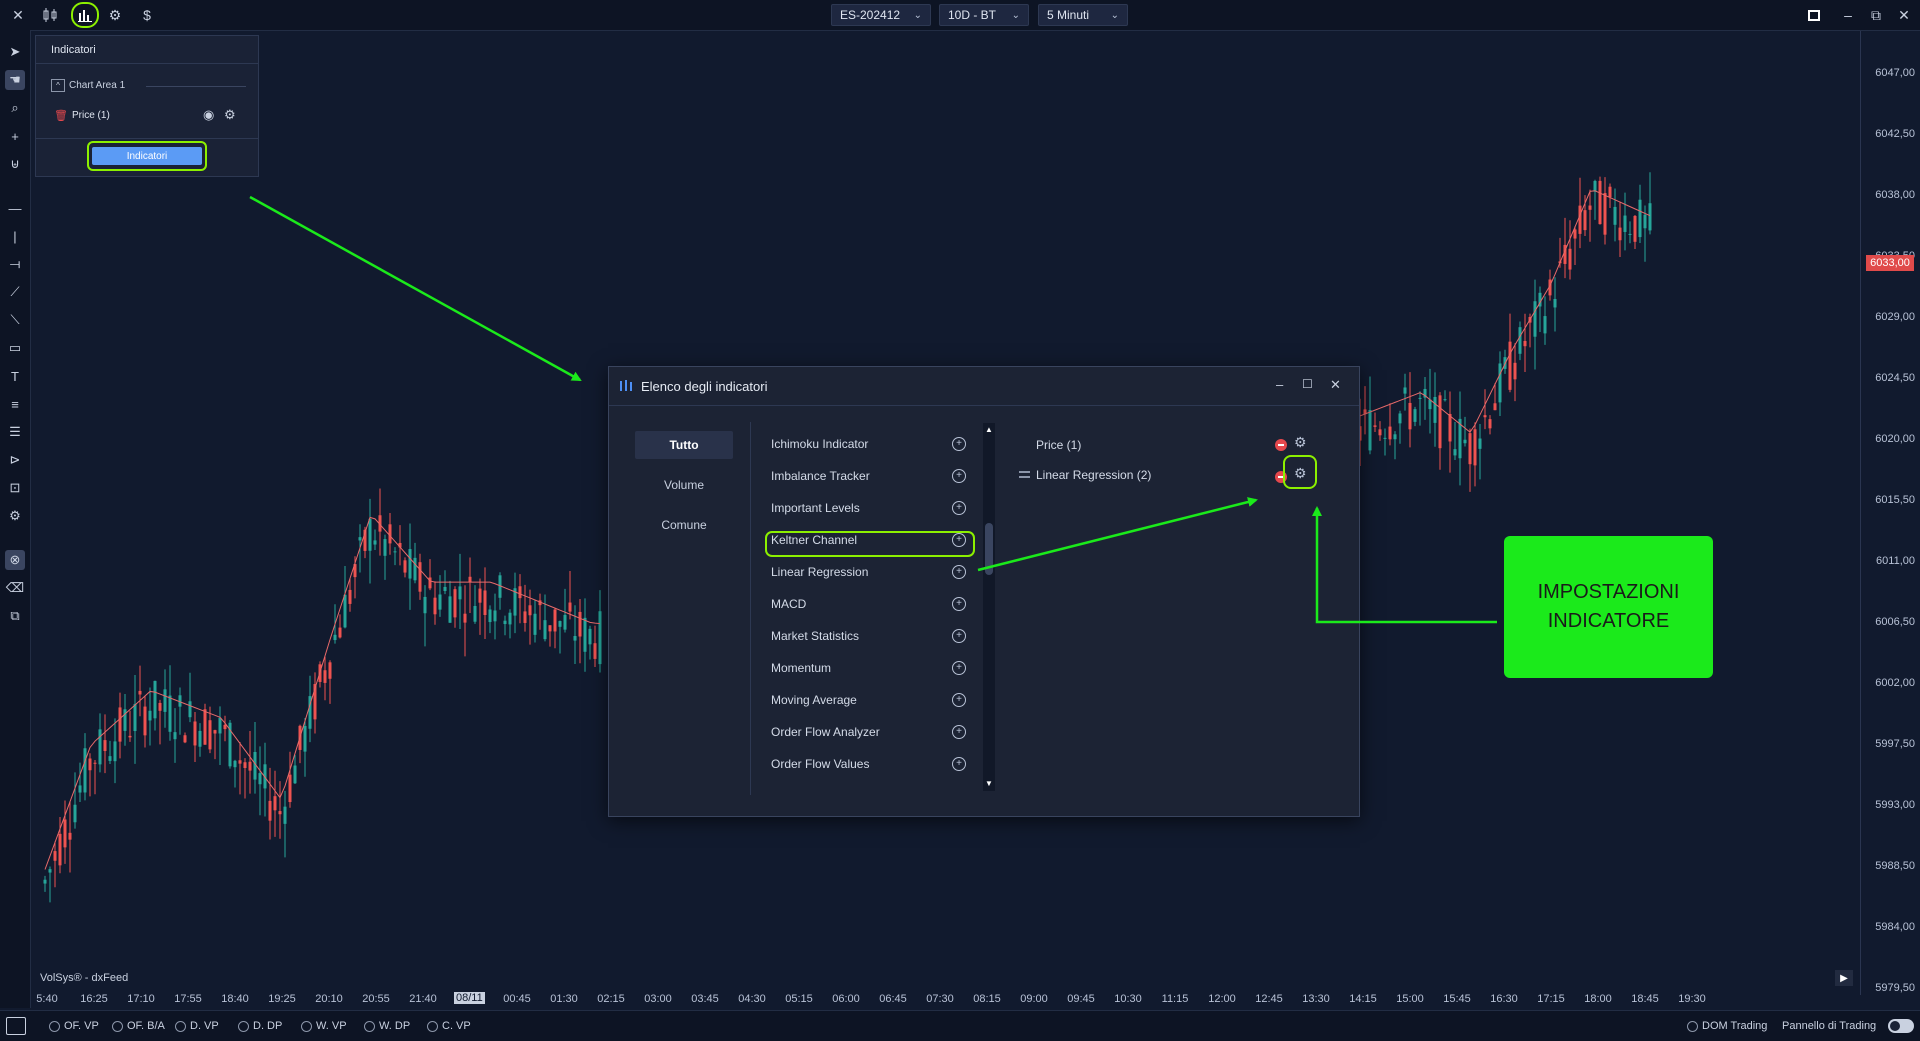 Image resolution: width=1920 pixels, height=1041 pixels. I want to click on horizontal-line-icon: —, so click(15, 208).